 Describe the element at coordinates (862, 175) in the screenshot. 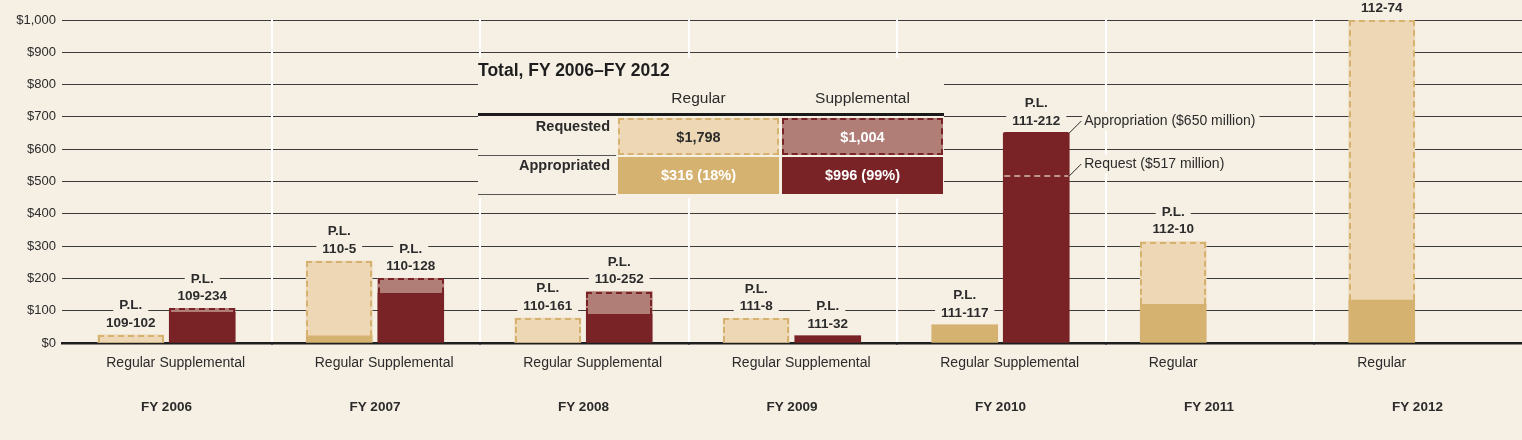

I see `data-label: $996 (99%)` at that location.